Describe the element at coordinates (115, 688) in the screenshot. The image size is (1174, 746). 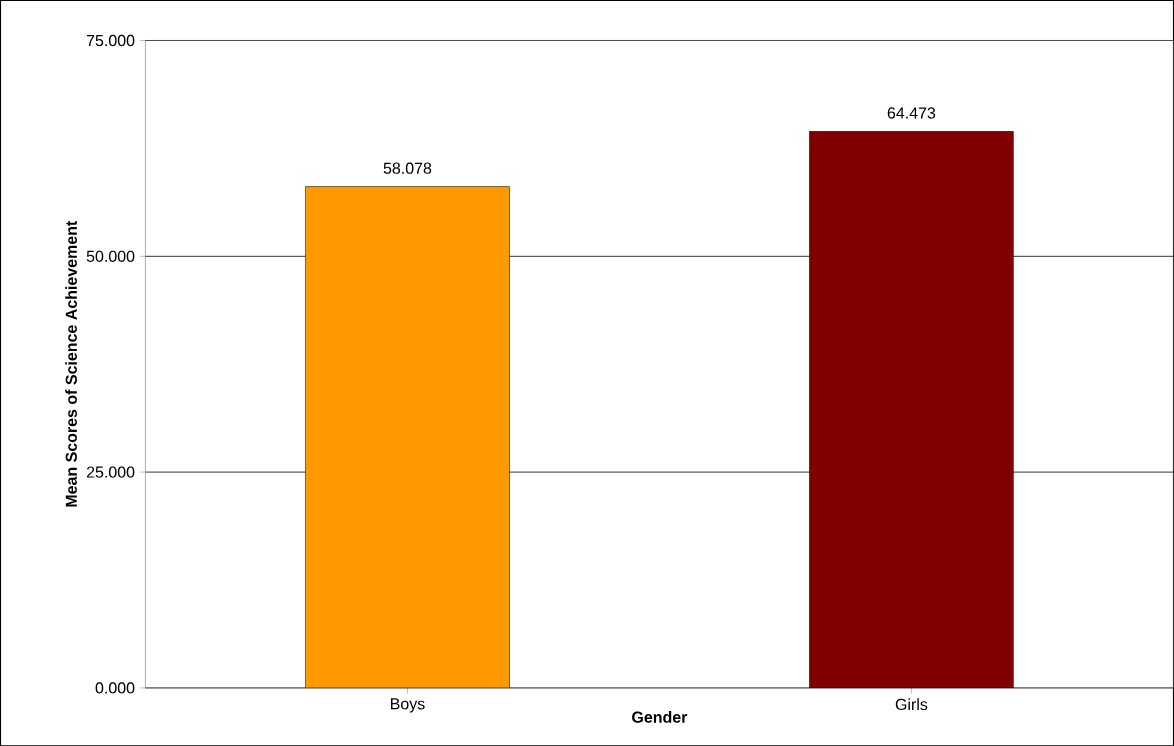
I see `y-tick-label: 0.000` at that location.